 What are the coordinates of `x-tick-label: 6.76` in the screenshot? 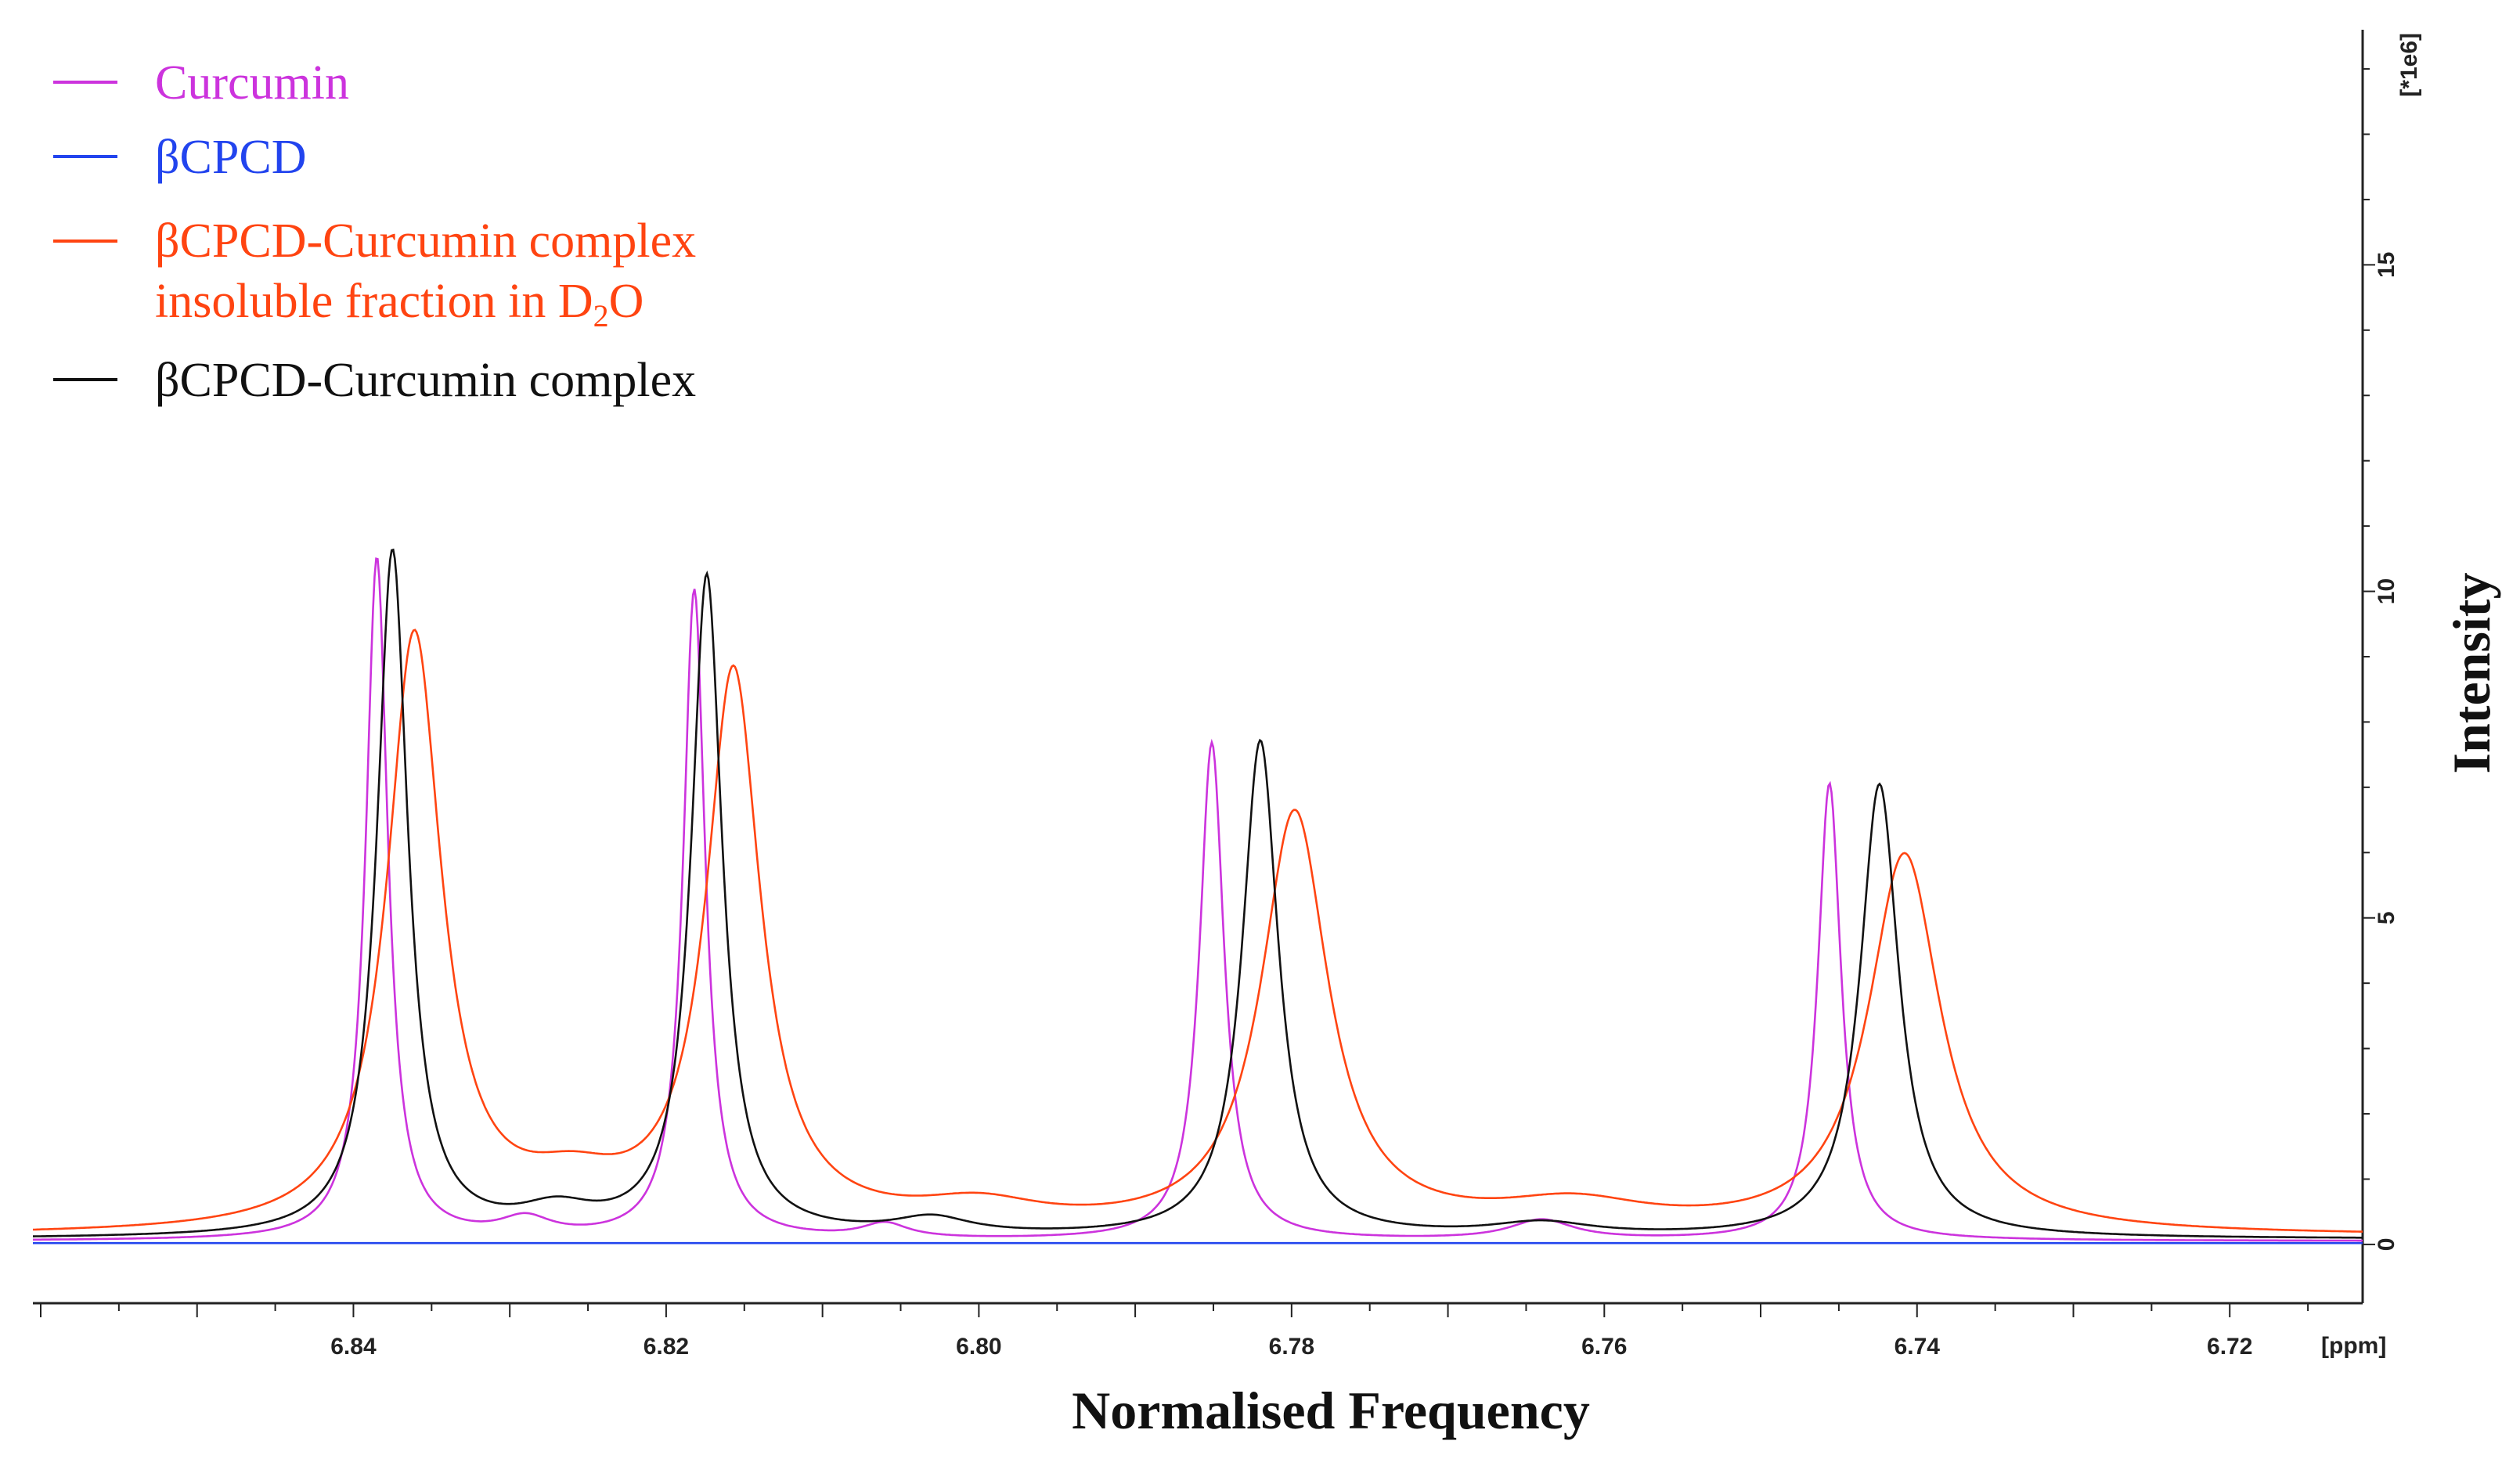 It's located at (1604, 1347).